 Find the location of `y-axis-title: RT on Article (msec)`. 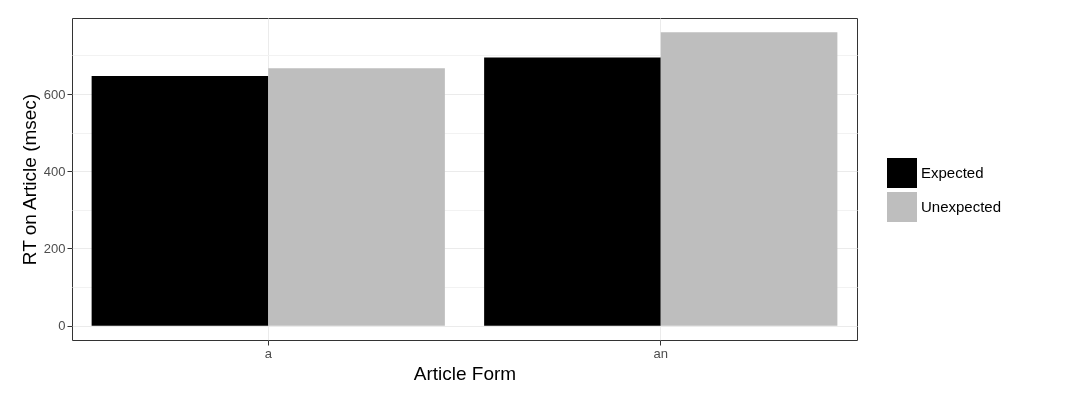

y-axis-title: RT on Article (msec) is located at coordinates (29, 179).